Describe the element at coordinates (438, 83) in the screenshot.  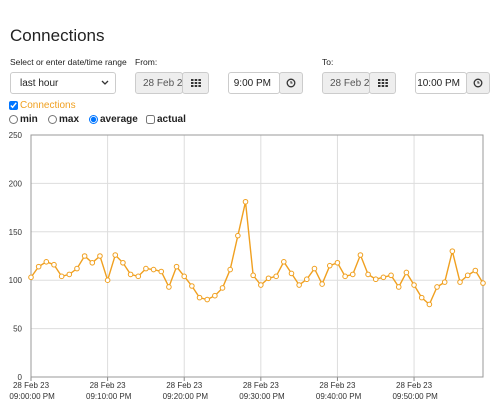
I see `to-time-text: 10:00 PM` at that location.